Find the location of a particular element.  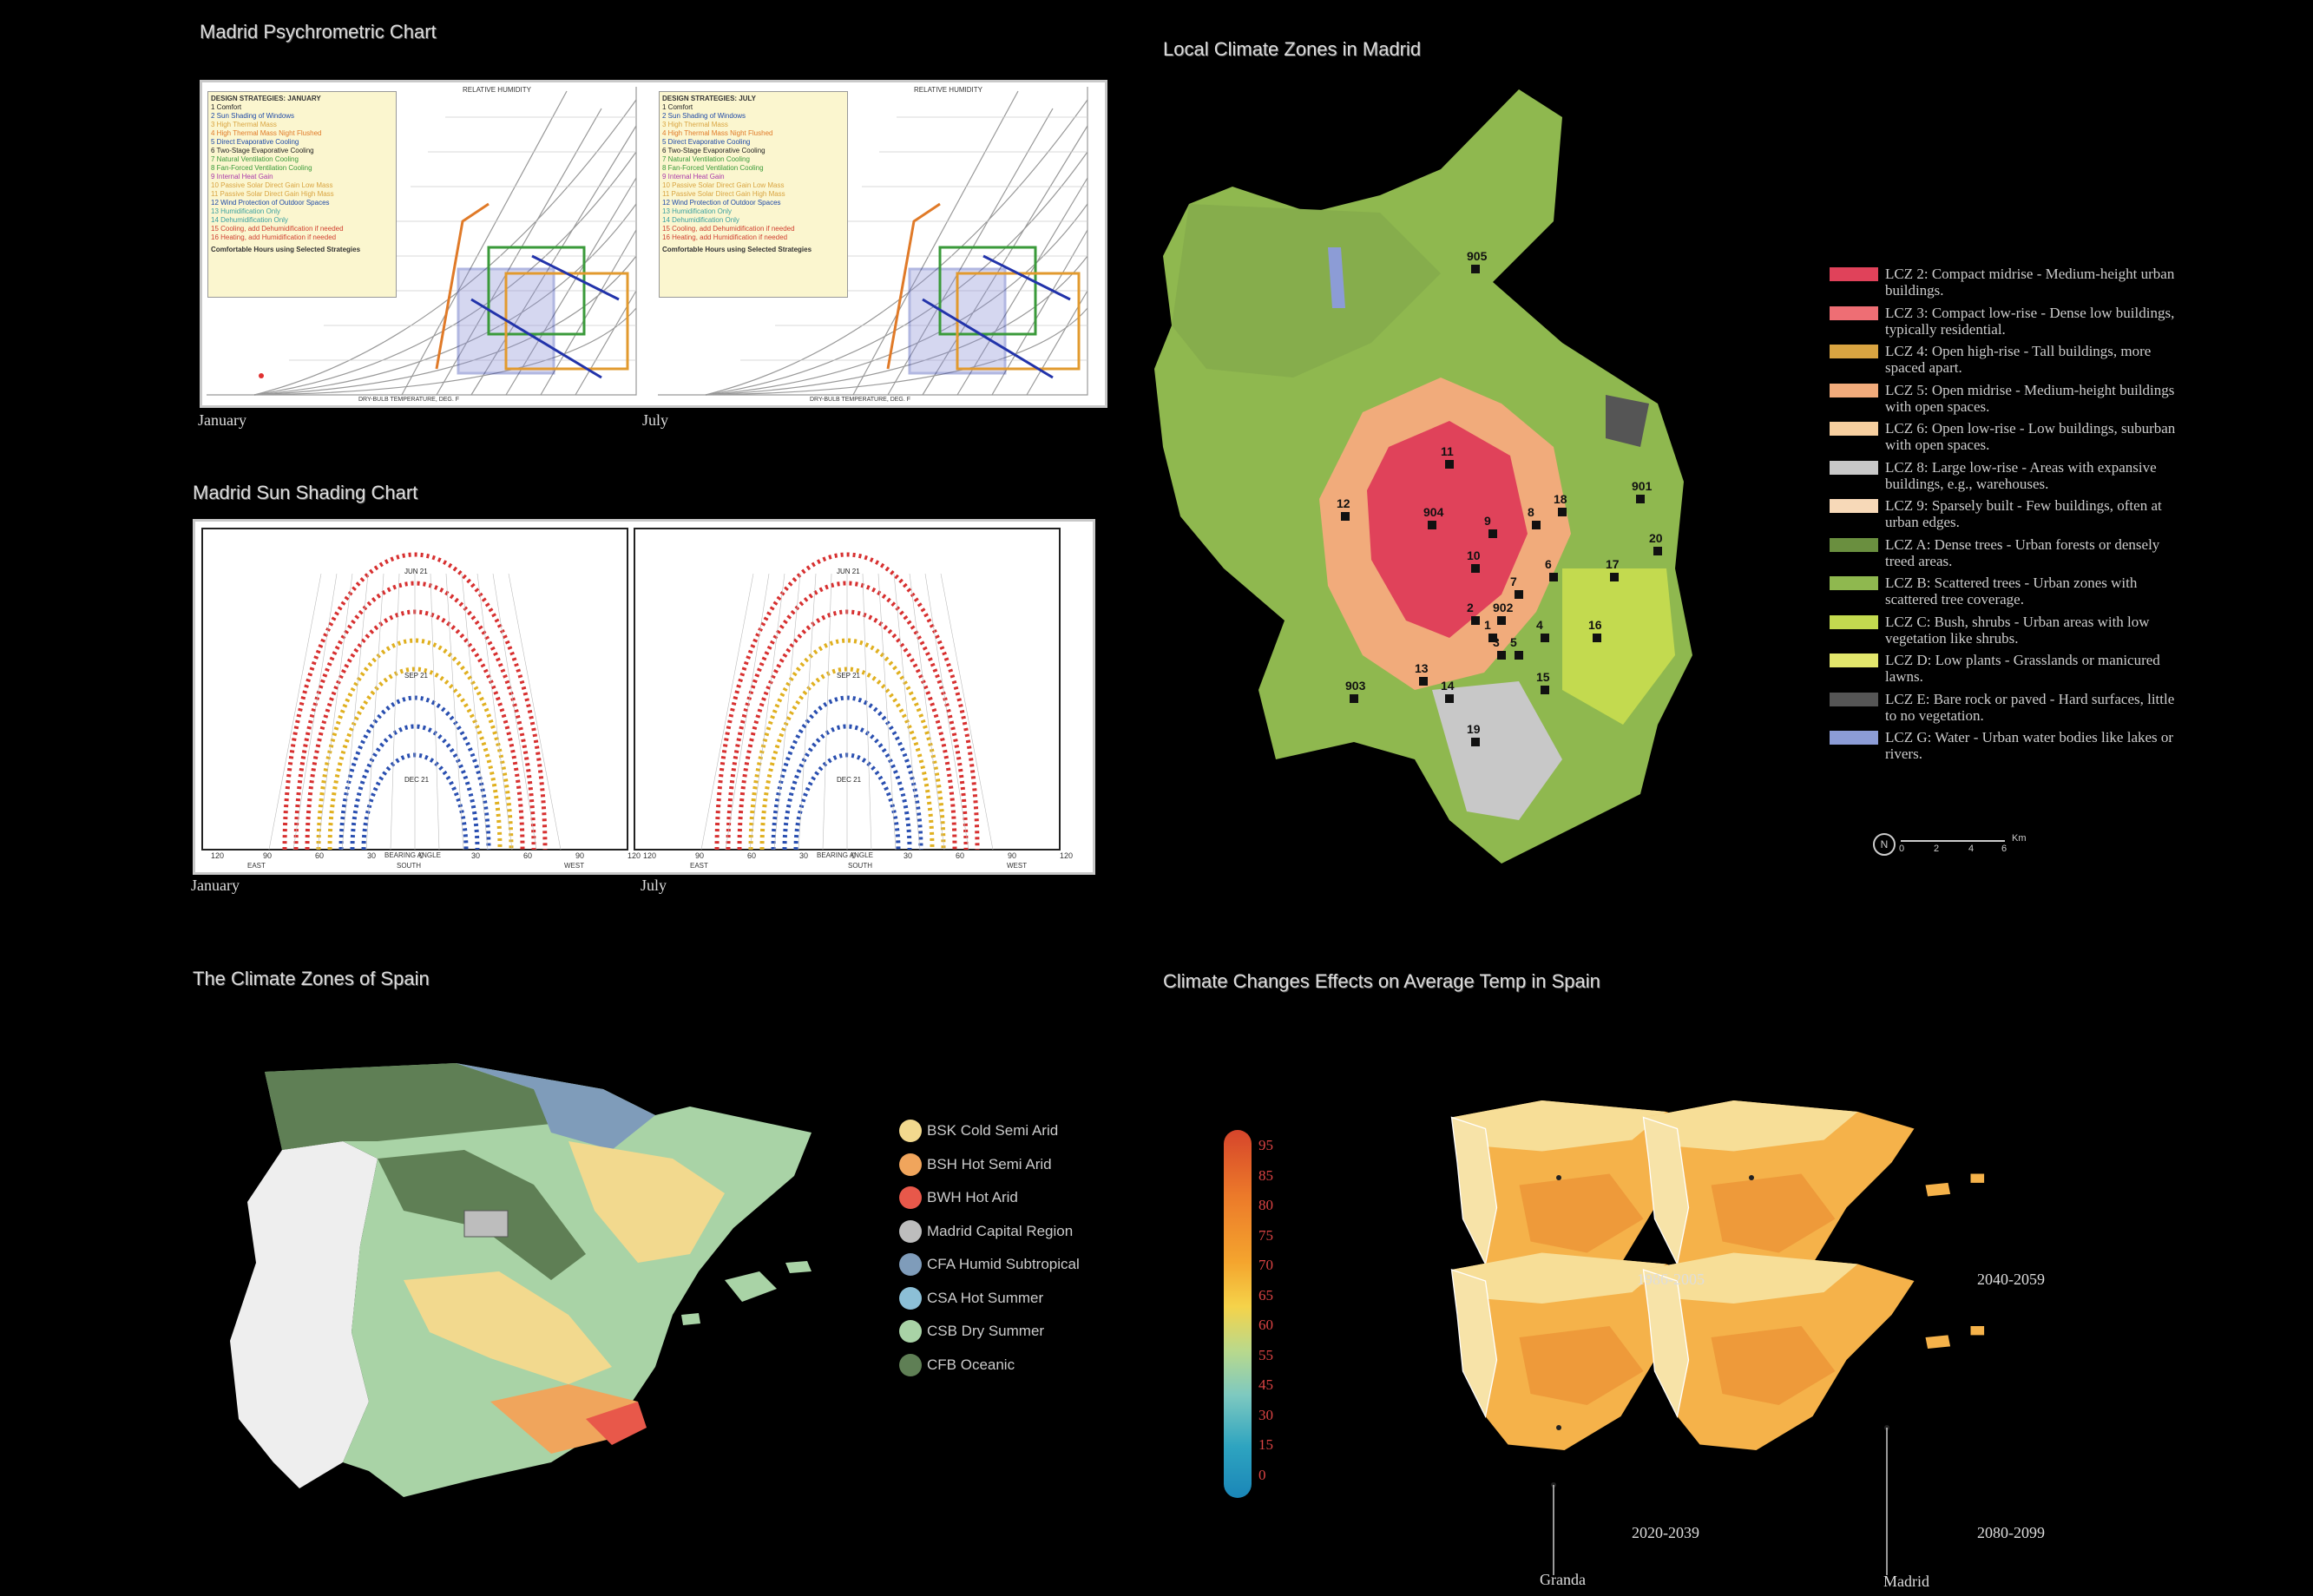

zone-legend-item: BSH Hot Semi Arid is located at coordinates (975, 1164).